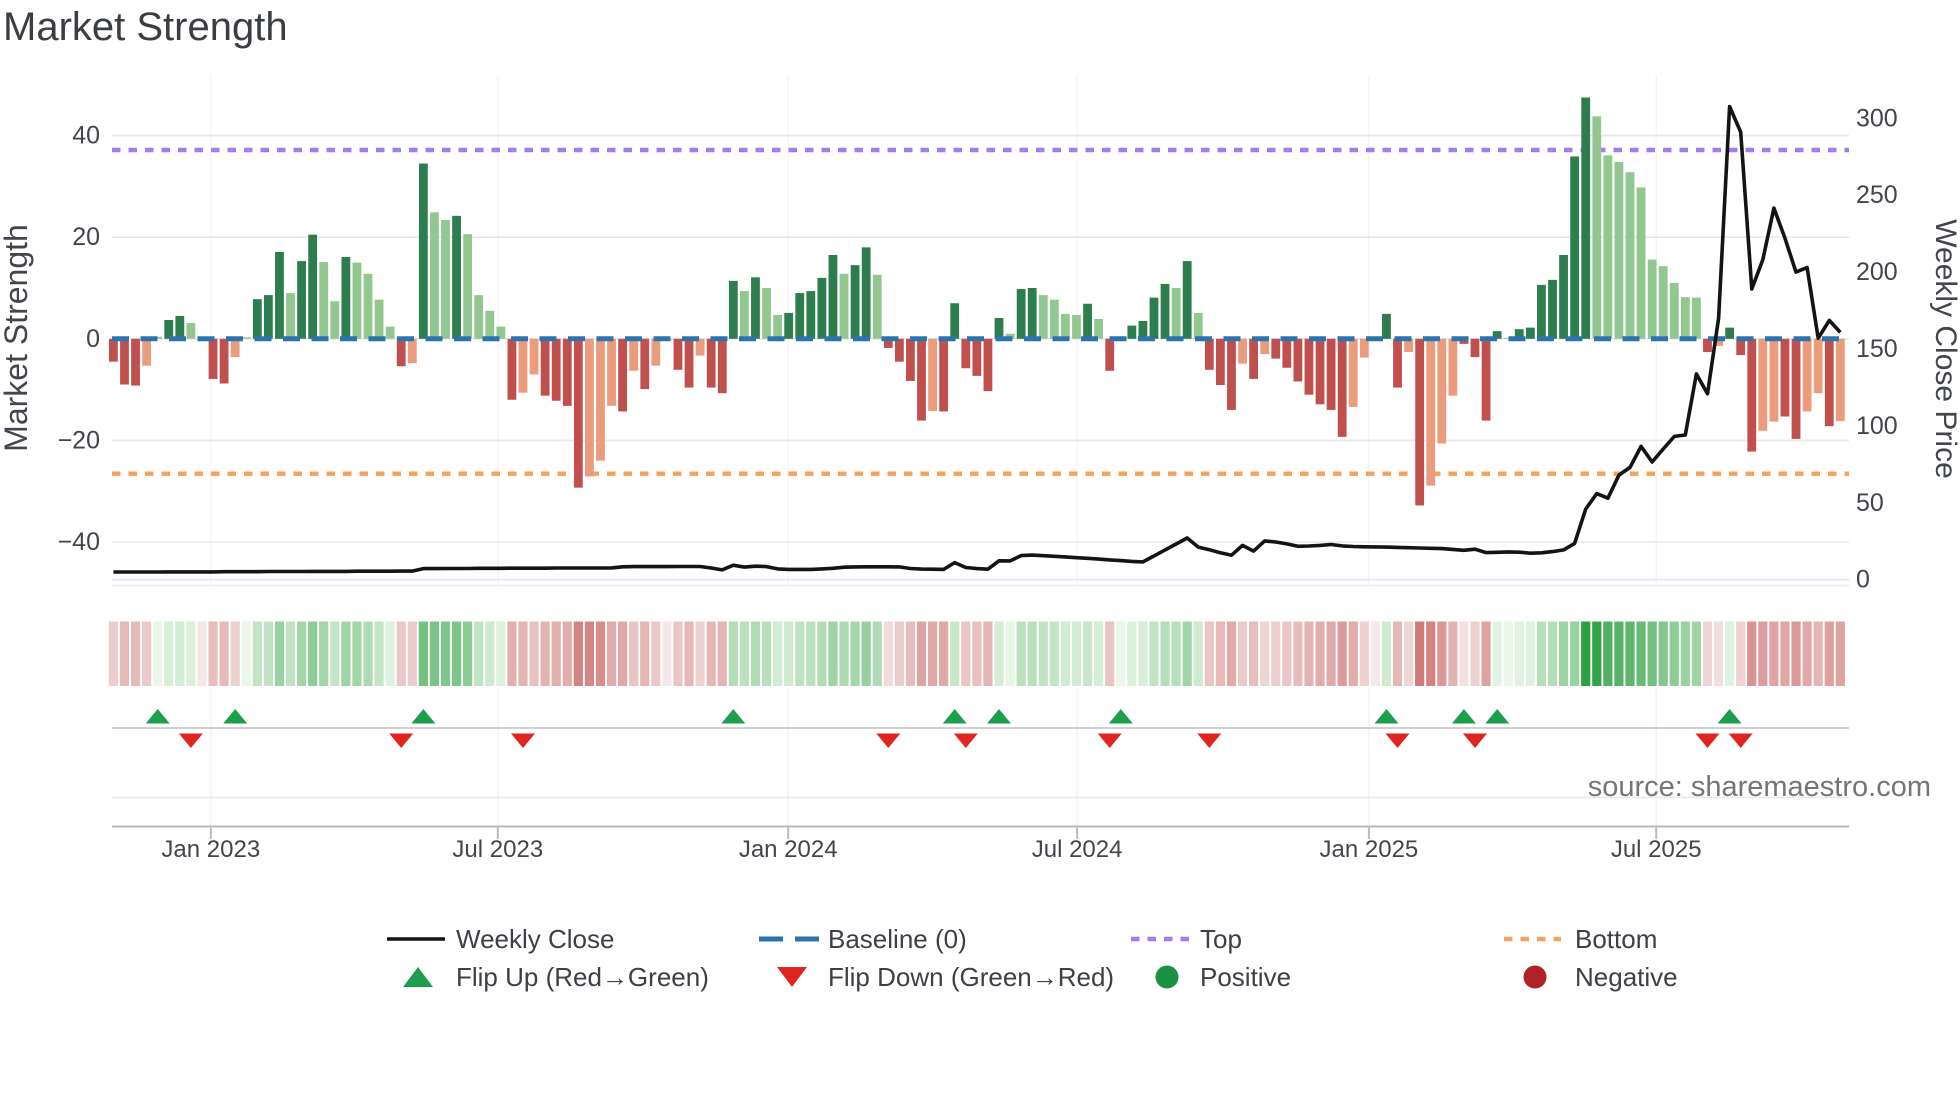 This screenshot has width=1960, height=1107. I want to click on svg-text: Bottom, so click(1616, 939).